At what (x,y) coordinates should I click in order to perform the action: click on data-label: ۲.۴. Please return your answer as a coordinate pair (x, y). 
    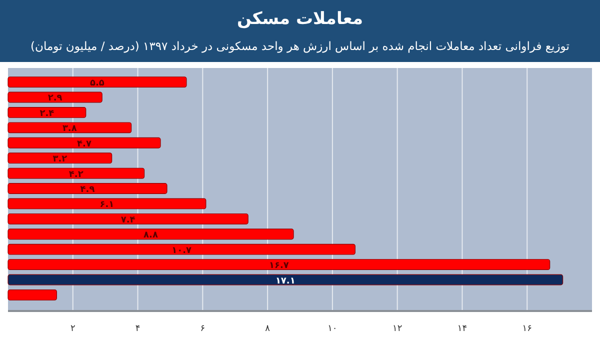
    Looking at the image, I should click on (47, 113).